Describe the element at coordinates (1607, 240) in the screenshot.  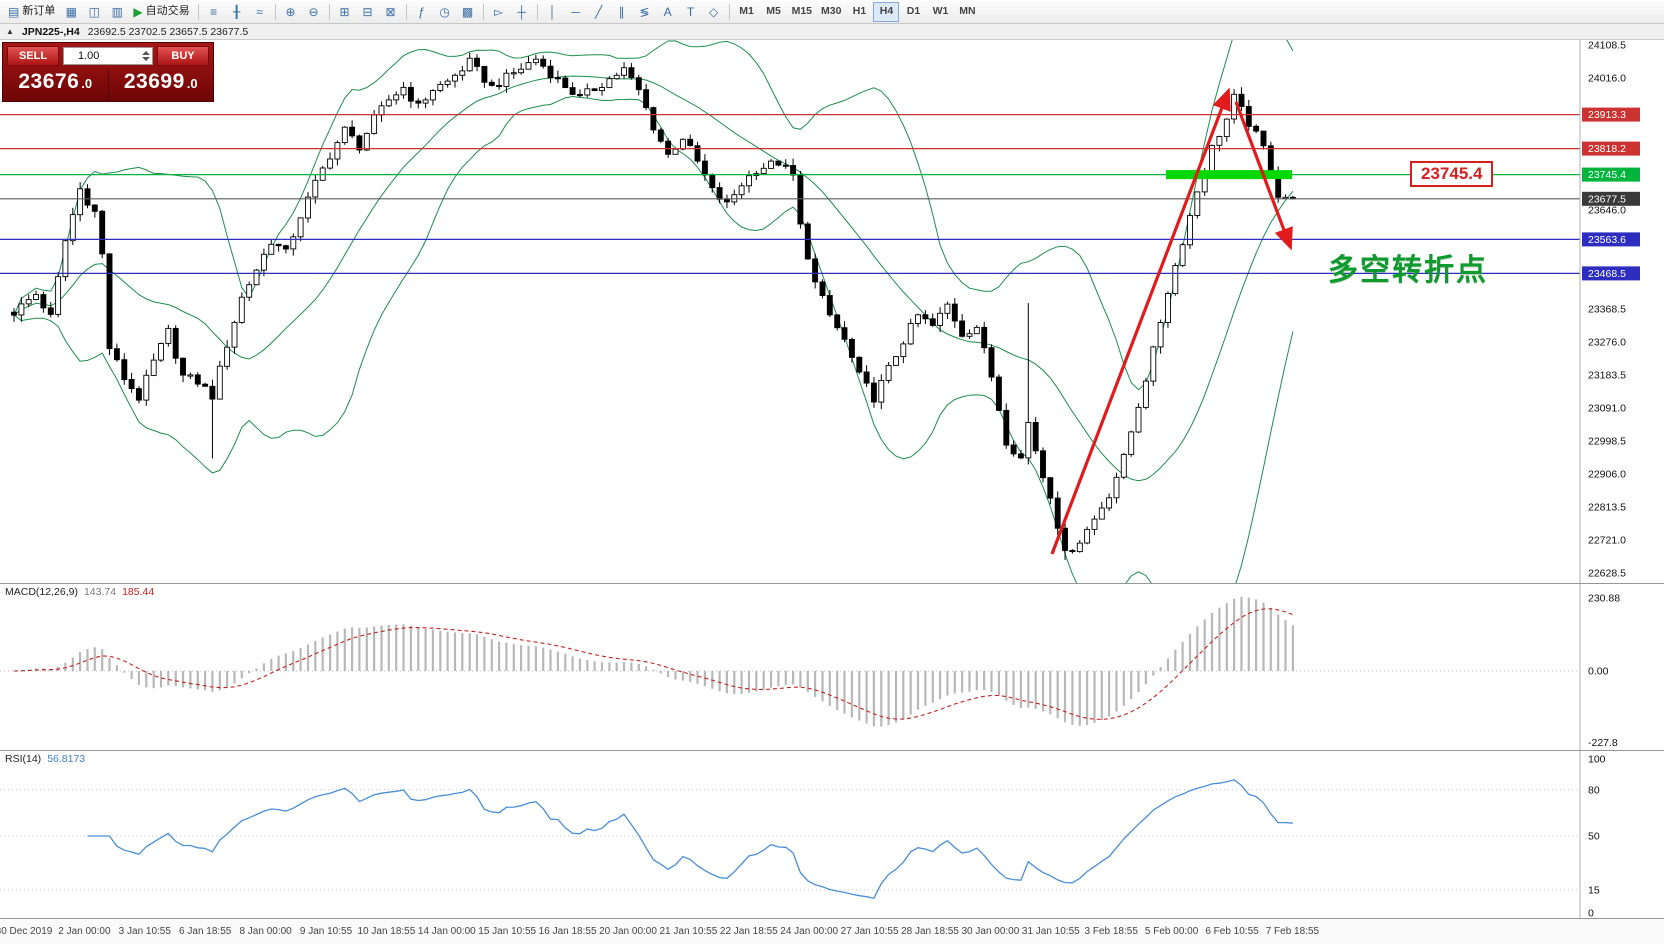
I see `support-1-badge-text: 23563.6` at that location.